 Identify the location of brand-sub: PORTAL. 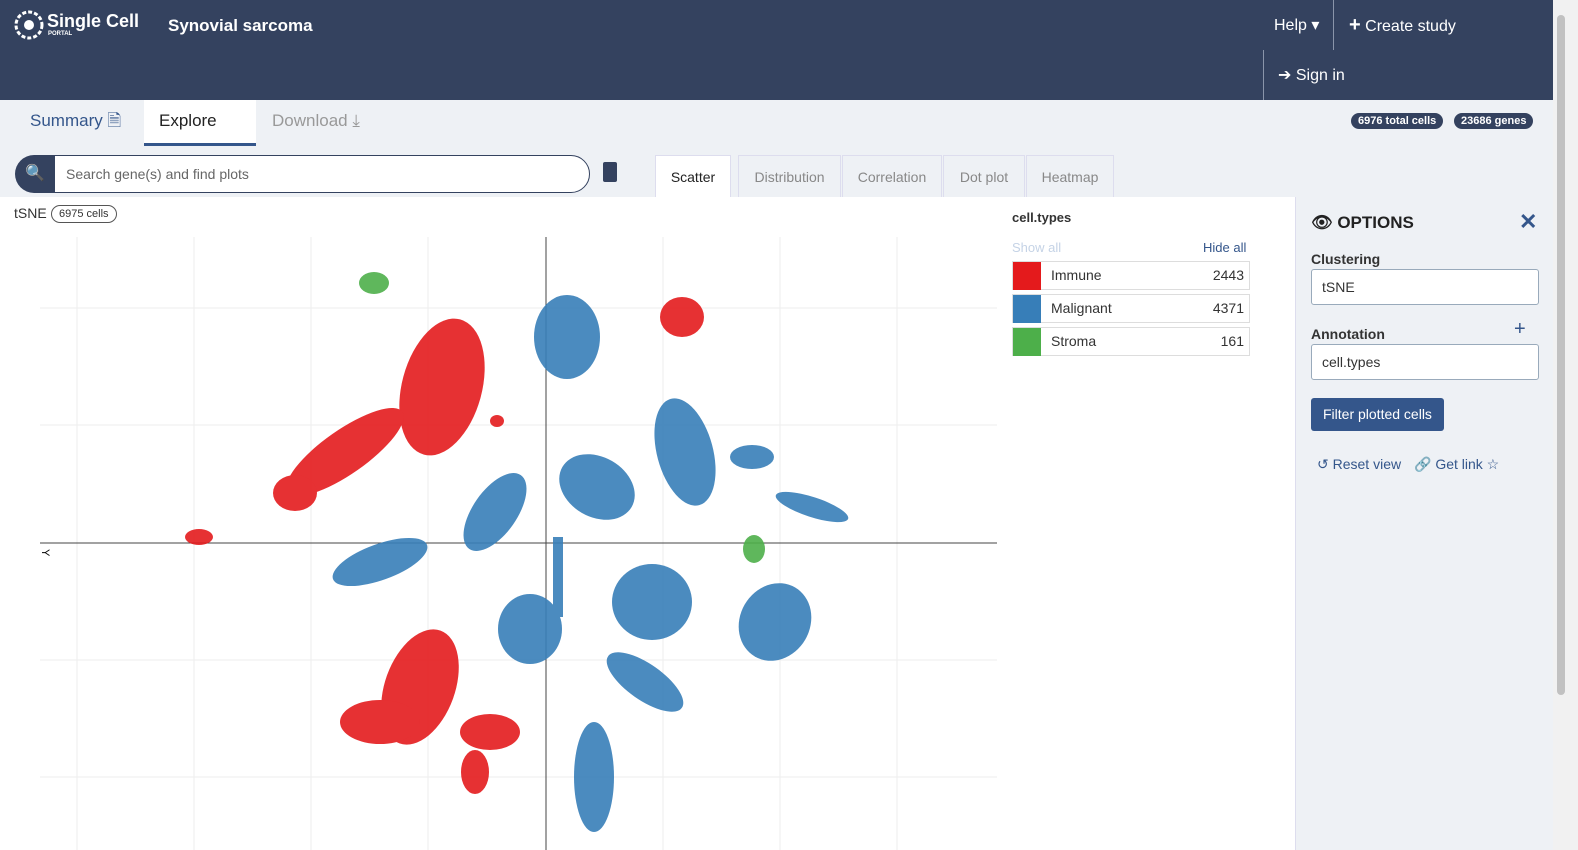
(60, 34).